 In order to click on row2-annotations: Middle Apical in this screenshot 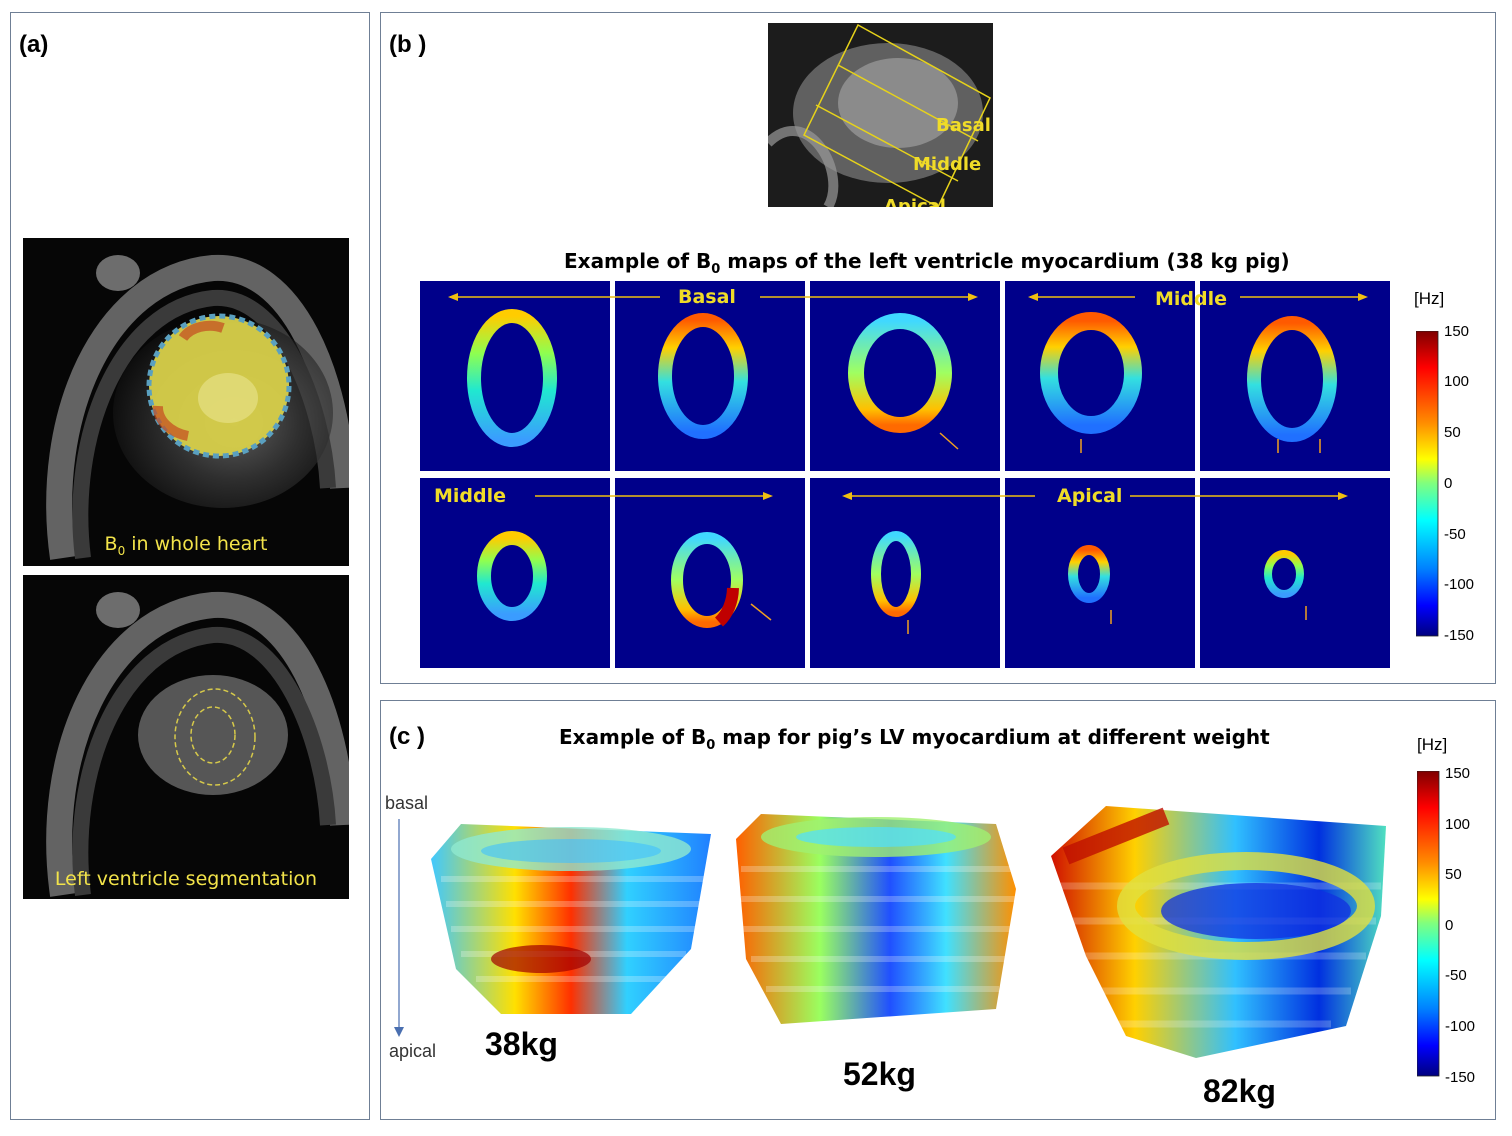, I will do `click(891, 496)`.